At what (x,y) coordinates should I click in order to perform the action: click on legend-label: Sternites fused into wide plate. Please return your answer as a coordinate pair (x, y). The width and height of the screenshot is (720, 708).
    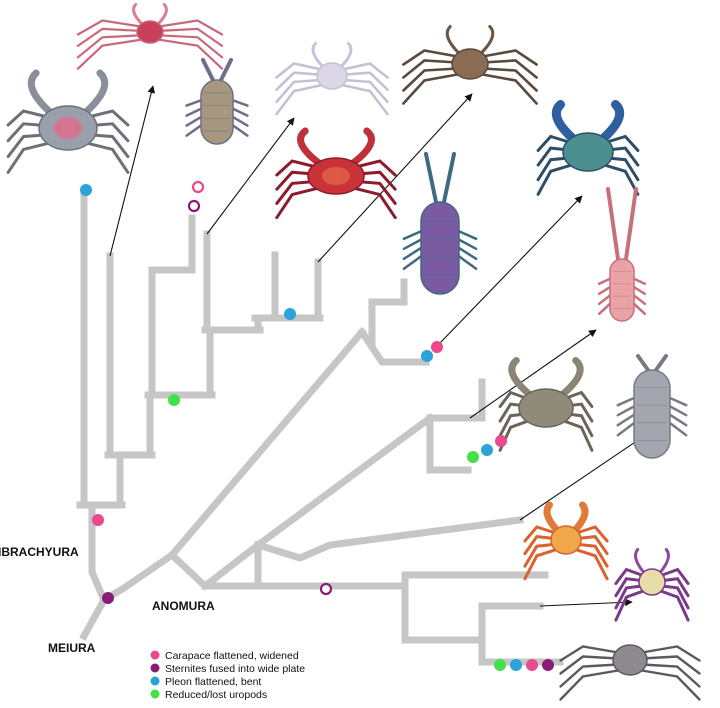
    Looking at the image, I should click on (235, 669).